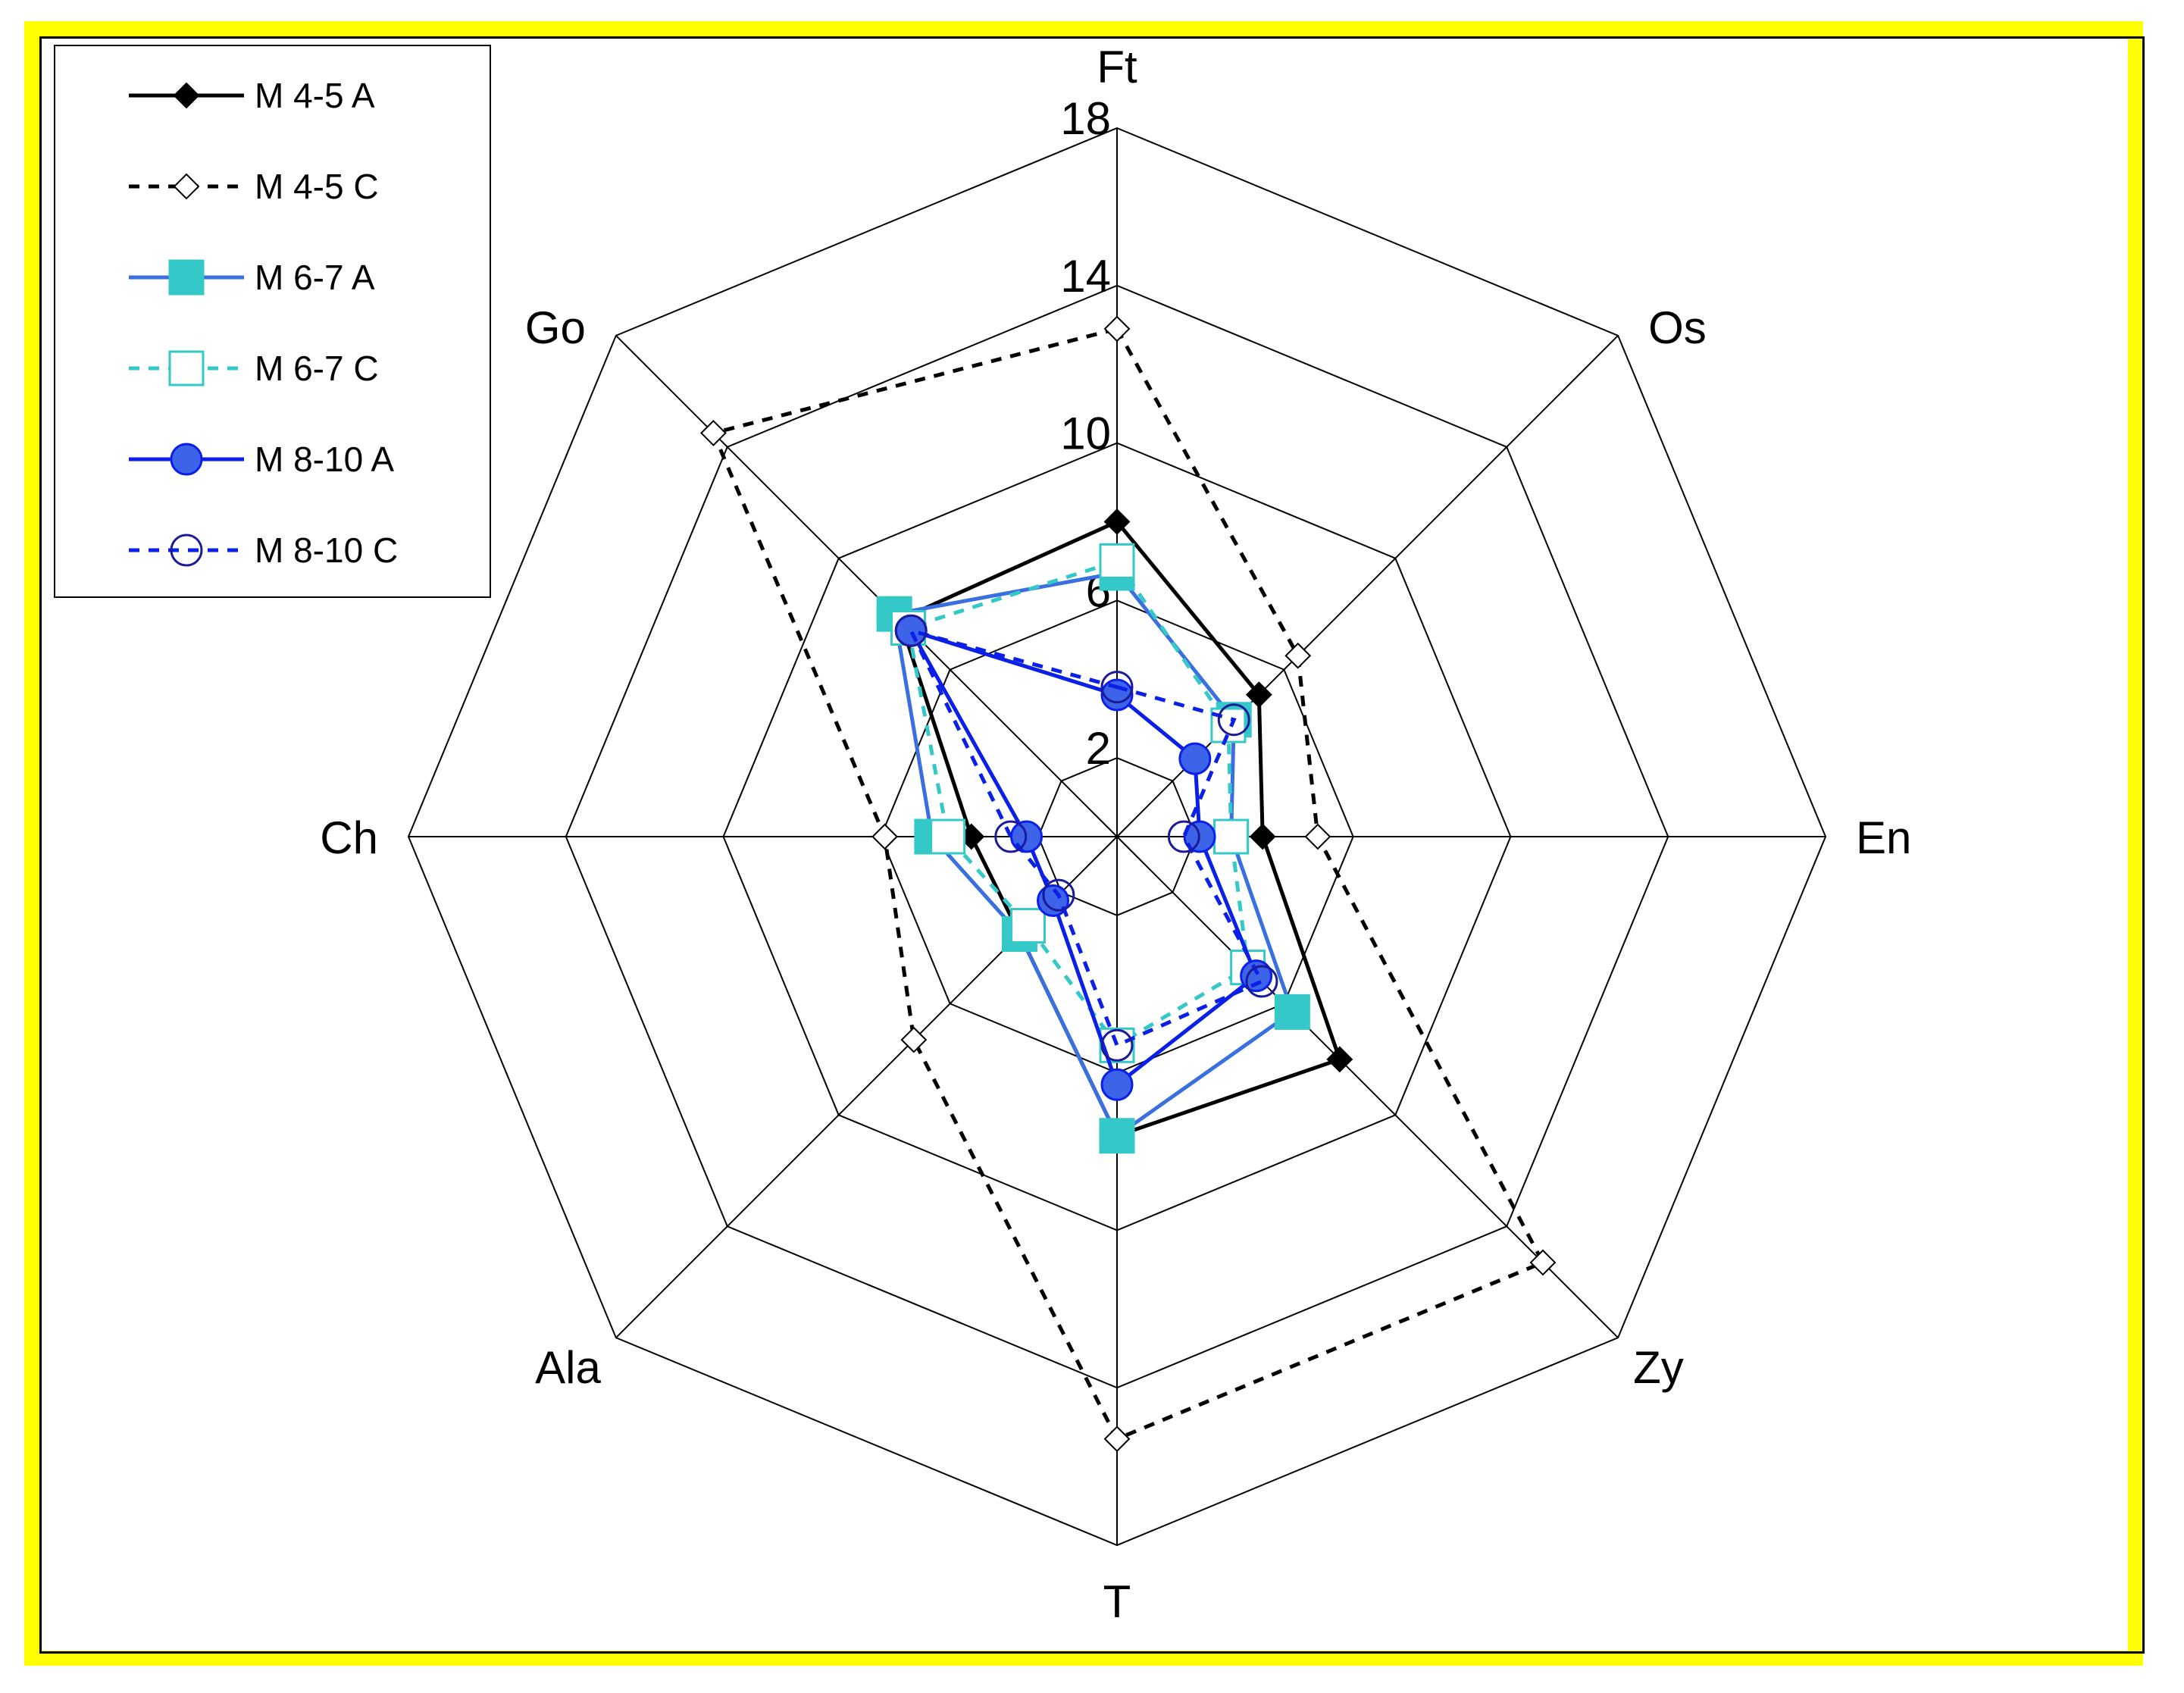 This screenshot has height=1693, width=2184. Describe the element at coordinates (254, 186) in the screenshot. I see `legend-item: M 4-5 C` at that location.